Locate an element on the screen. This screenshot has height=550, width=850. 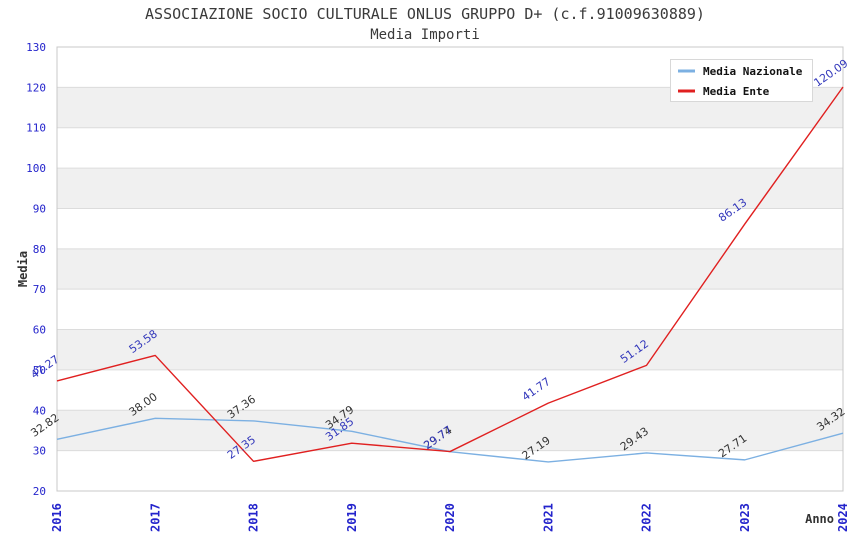
y-tick-label: 70 is located at coordinates (39, 289).